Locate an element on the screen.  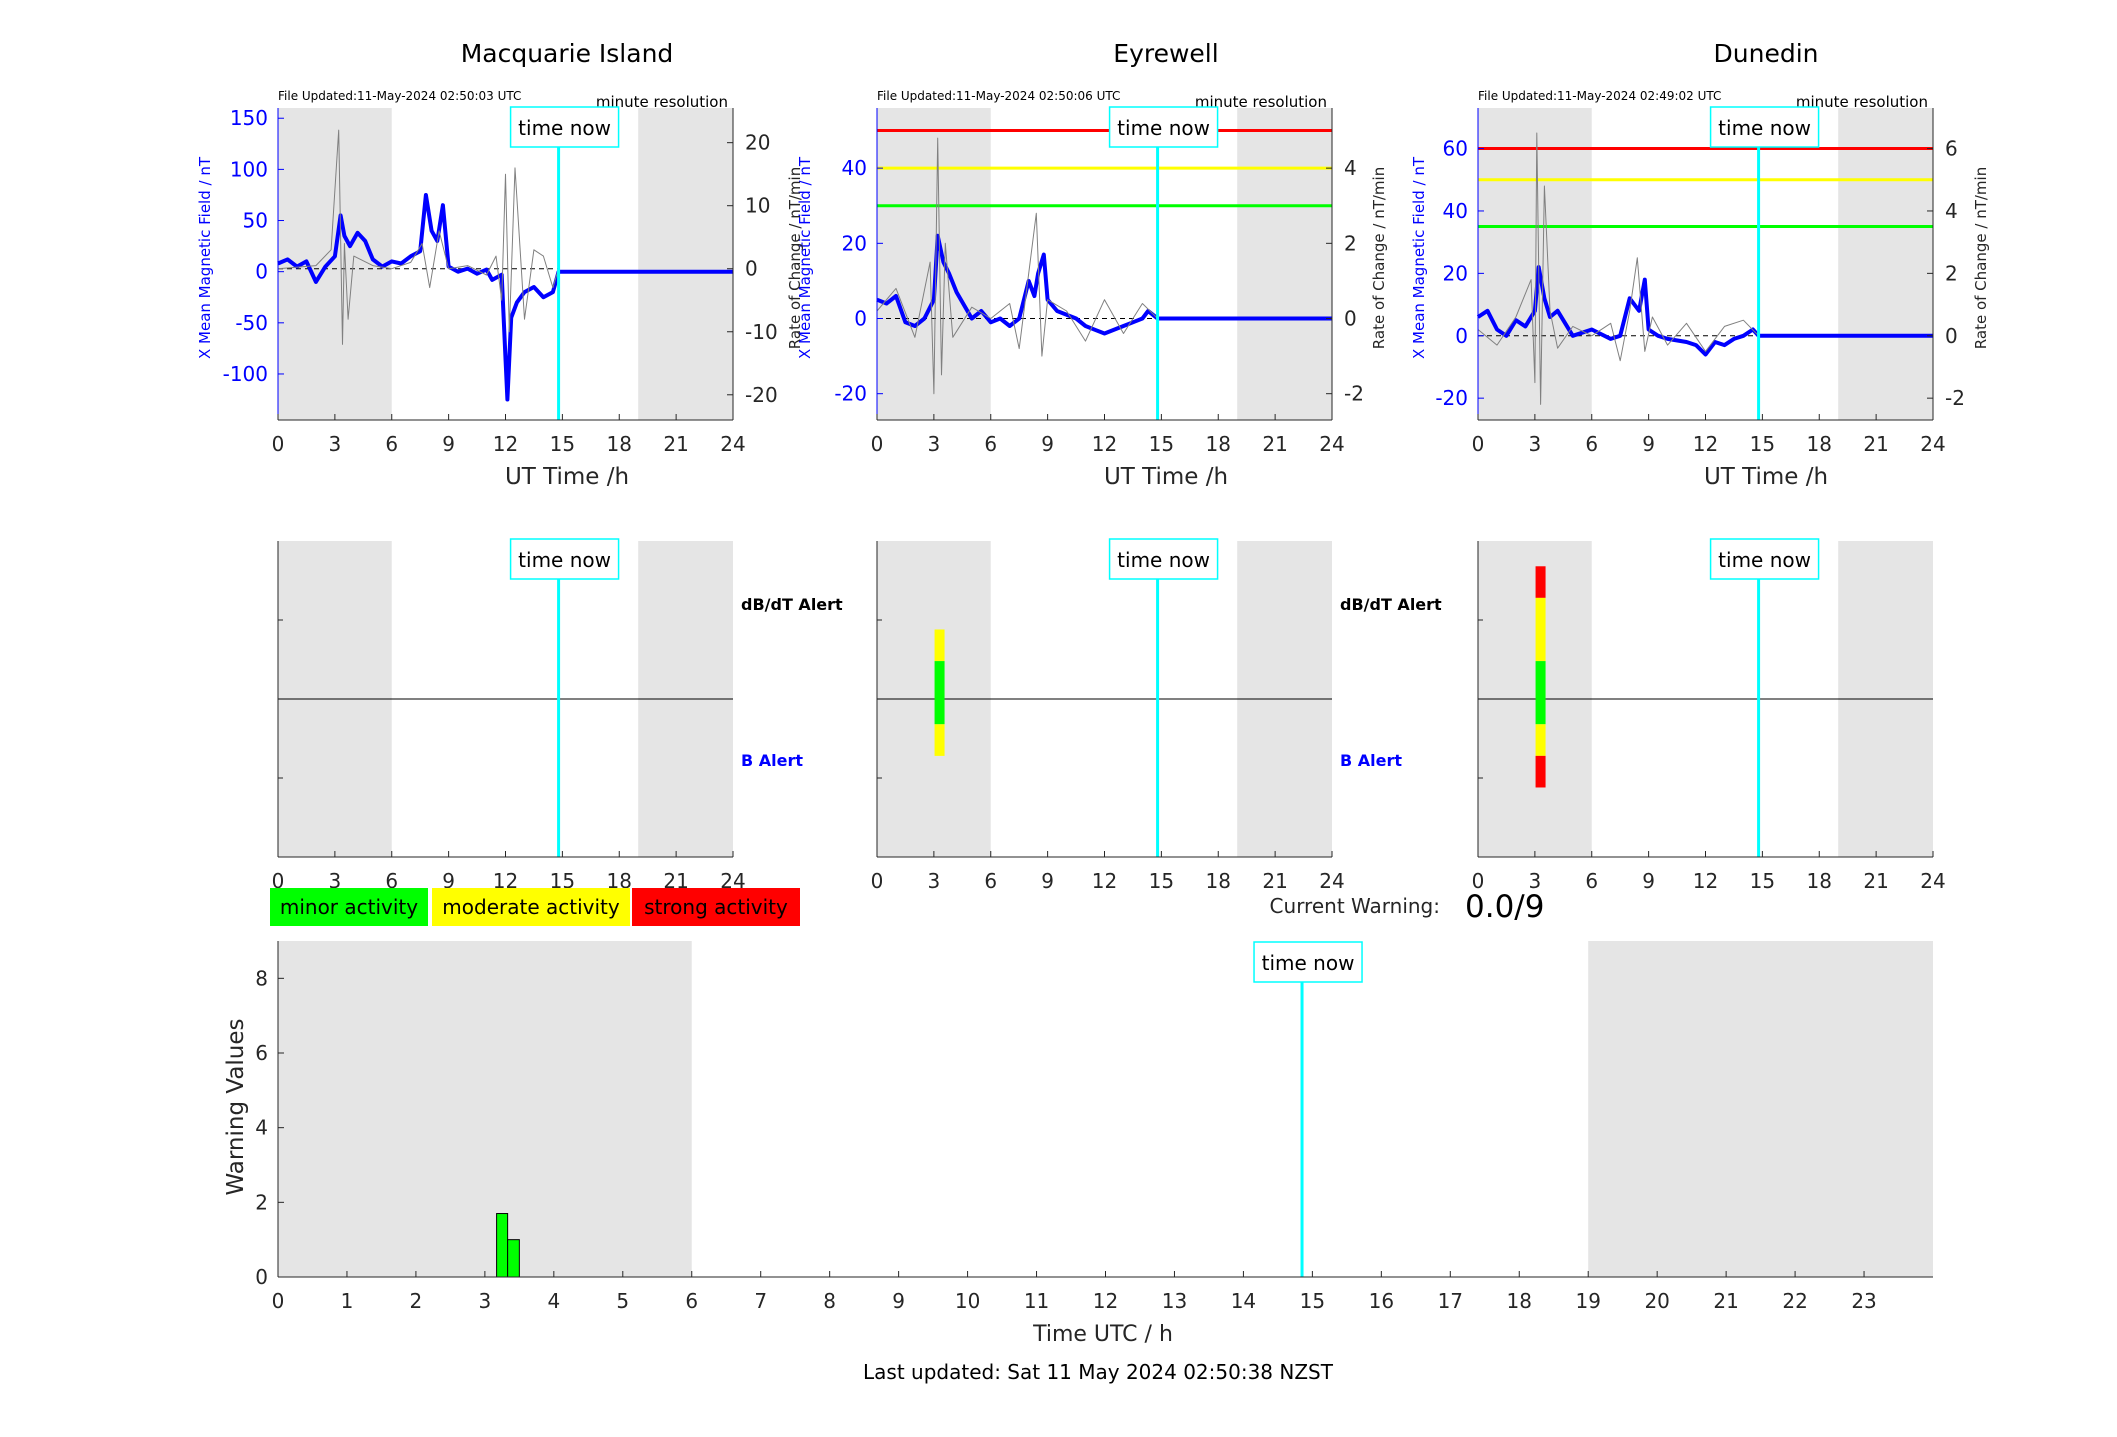
warning-x-tick-label: 14 is located at coordinates (1243, 1301).